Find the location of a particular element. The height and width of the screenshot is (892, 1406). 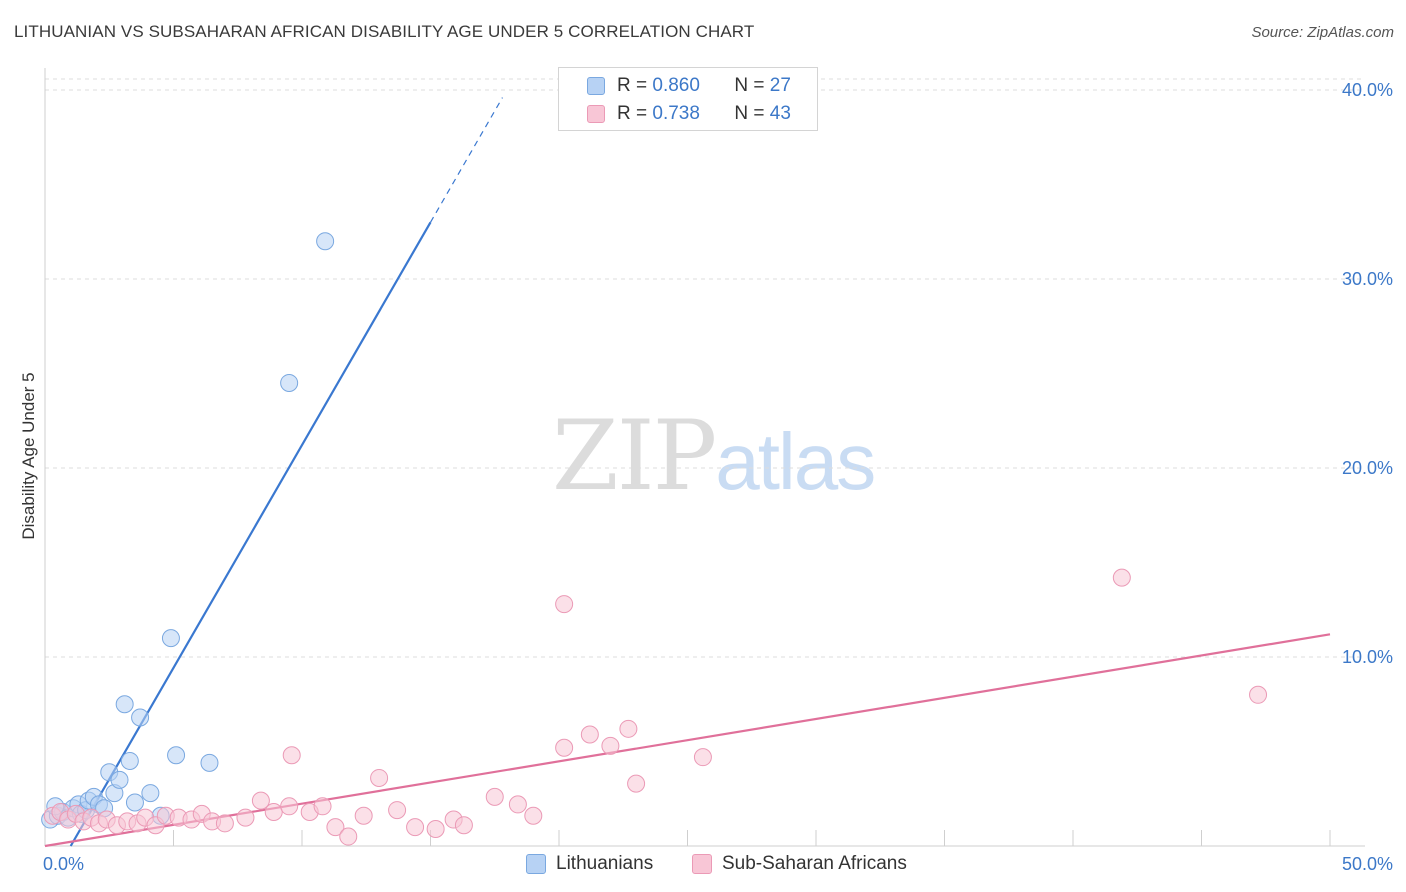

bottom-legend-subsaharan: Sub-Saharan Africans is located at coordinates (799, 864).